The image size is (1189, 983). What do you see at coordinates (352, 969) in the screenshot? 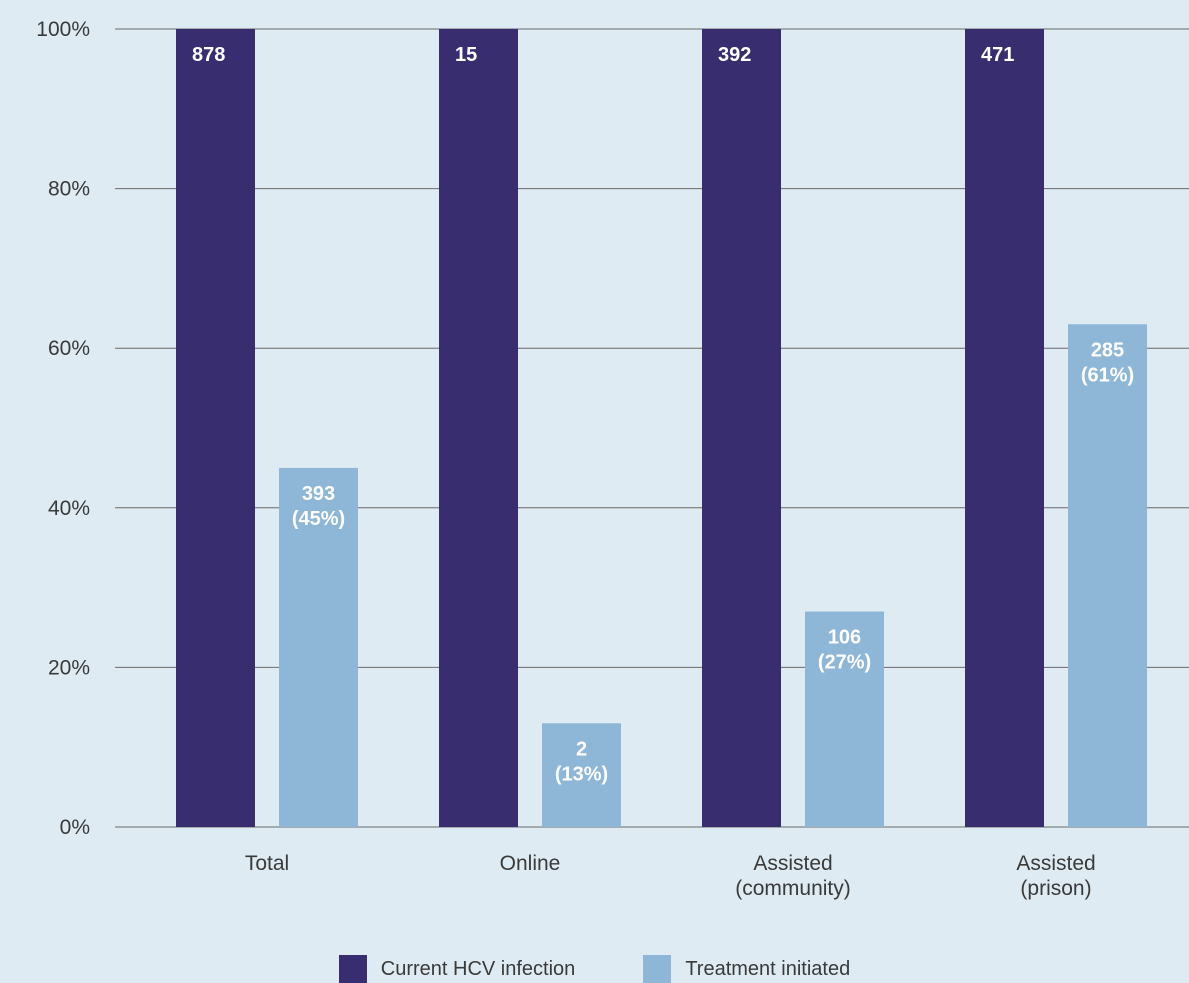
I see `legend-swatch-current-hcv` at bounding box center [352, 969].